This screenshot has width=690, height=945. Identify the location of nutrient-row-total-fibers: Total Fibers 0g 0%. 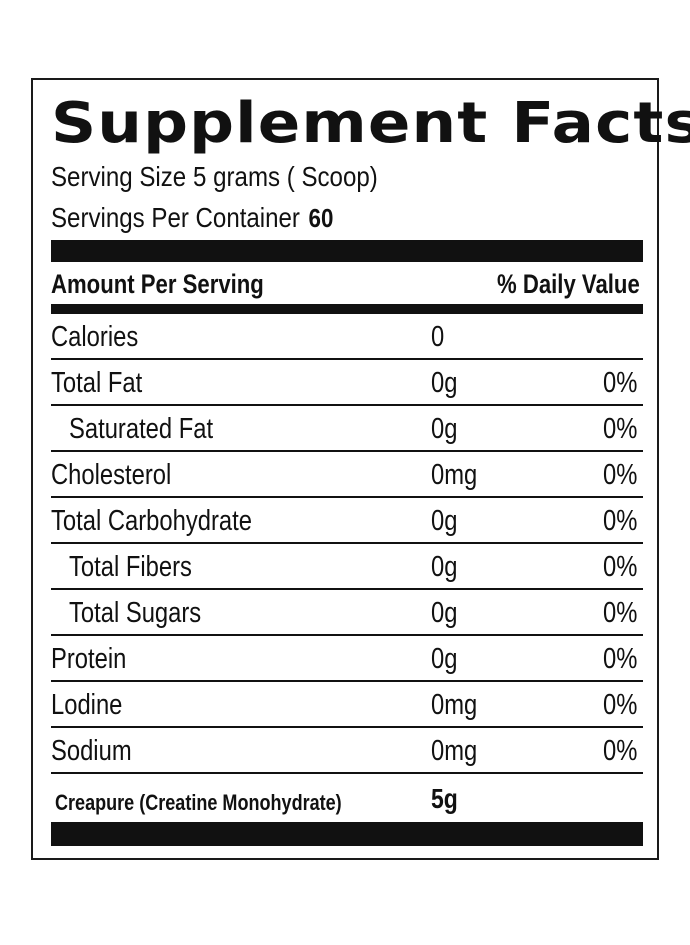
(347, 567).